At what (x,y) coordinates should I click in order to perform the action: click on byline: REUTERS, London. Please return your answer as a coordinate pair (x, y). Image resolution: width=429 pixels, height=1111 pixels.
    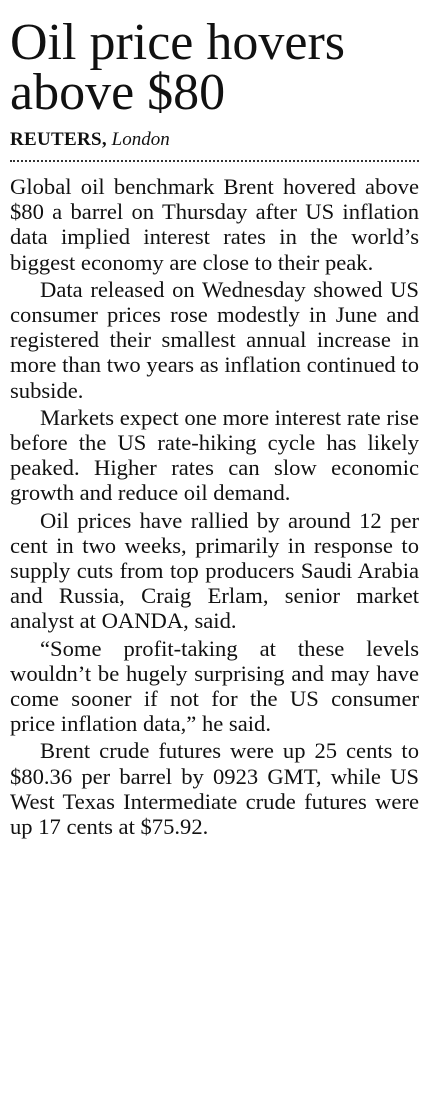
    Looking at the image, I should click on (214, 140).